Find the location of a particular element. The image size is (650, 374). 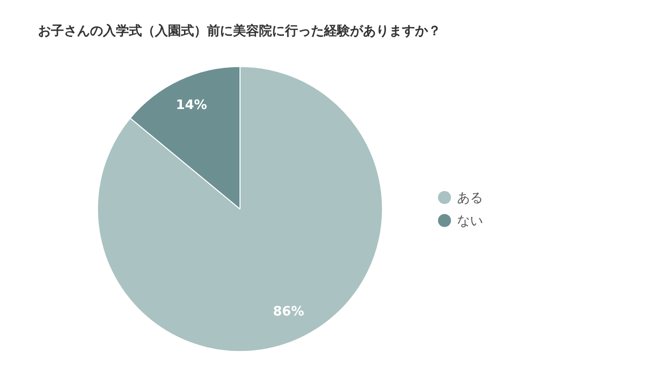

legend-label: ある is located at coordinates (470, 198).